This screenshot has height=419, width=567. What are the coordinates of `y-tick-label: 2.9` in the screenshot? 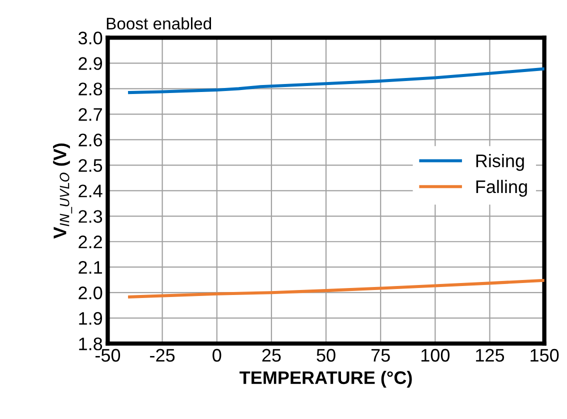 It's located at (90, 63).